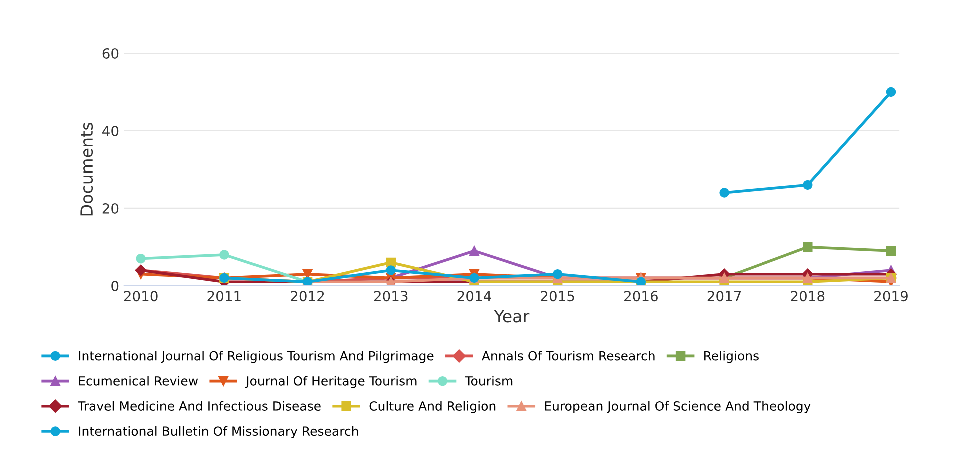 The image size is (957, 465). I want to click on legend-label: European Journal Of Science And Theology, so click(678, 407).